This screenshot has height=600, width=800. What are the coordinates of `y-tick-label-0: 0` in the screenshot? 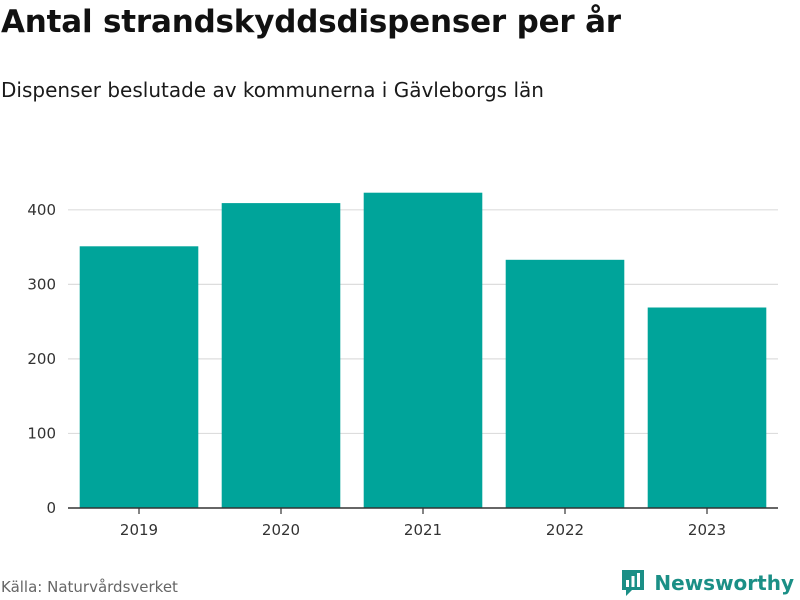 It's located at (51, 508).